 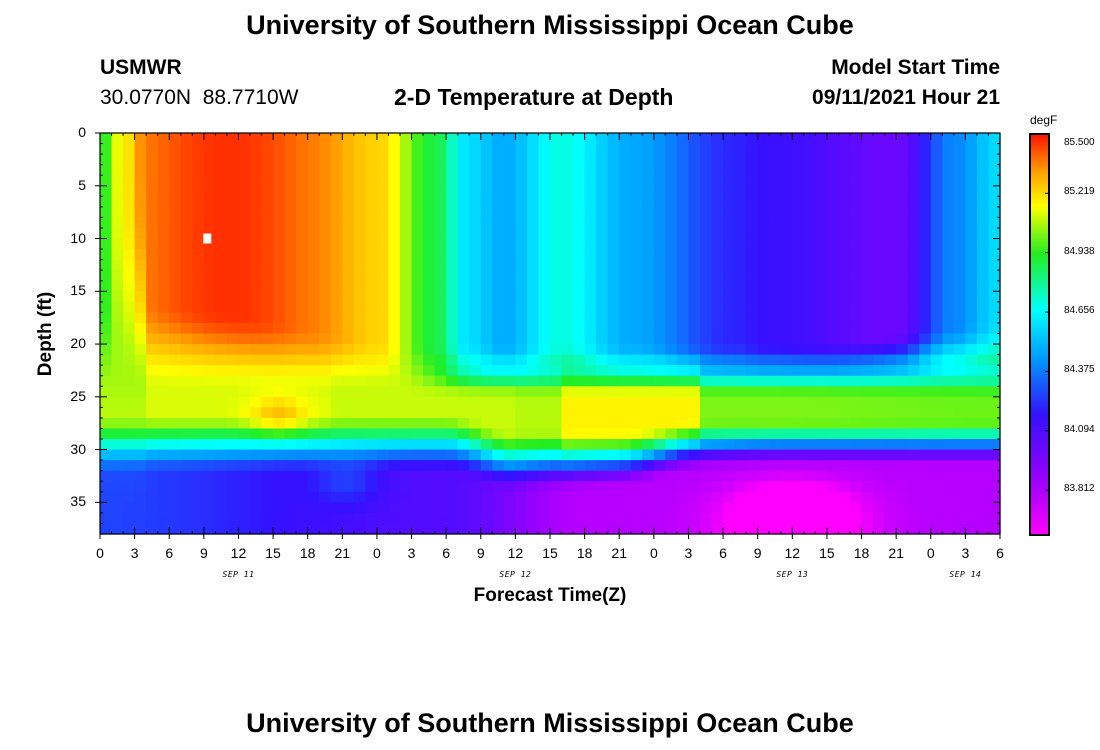 I want to click on colorbar-unit: degF, so click(x=1044, y=120).